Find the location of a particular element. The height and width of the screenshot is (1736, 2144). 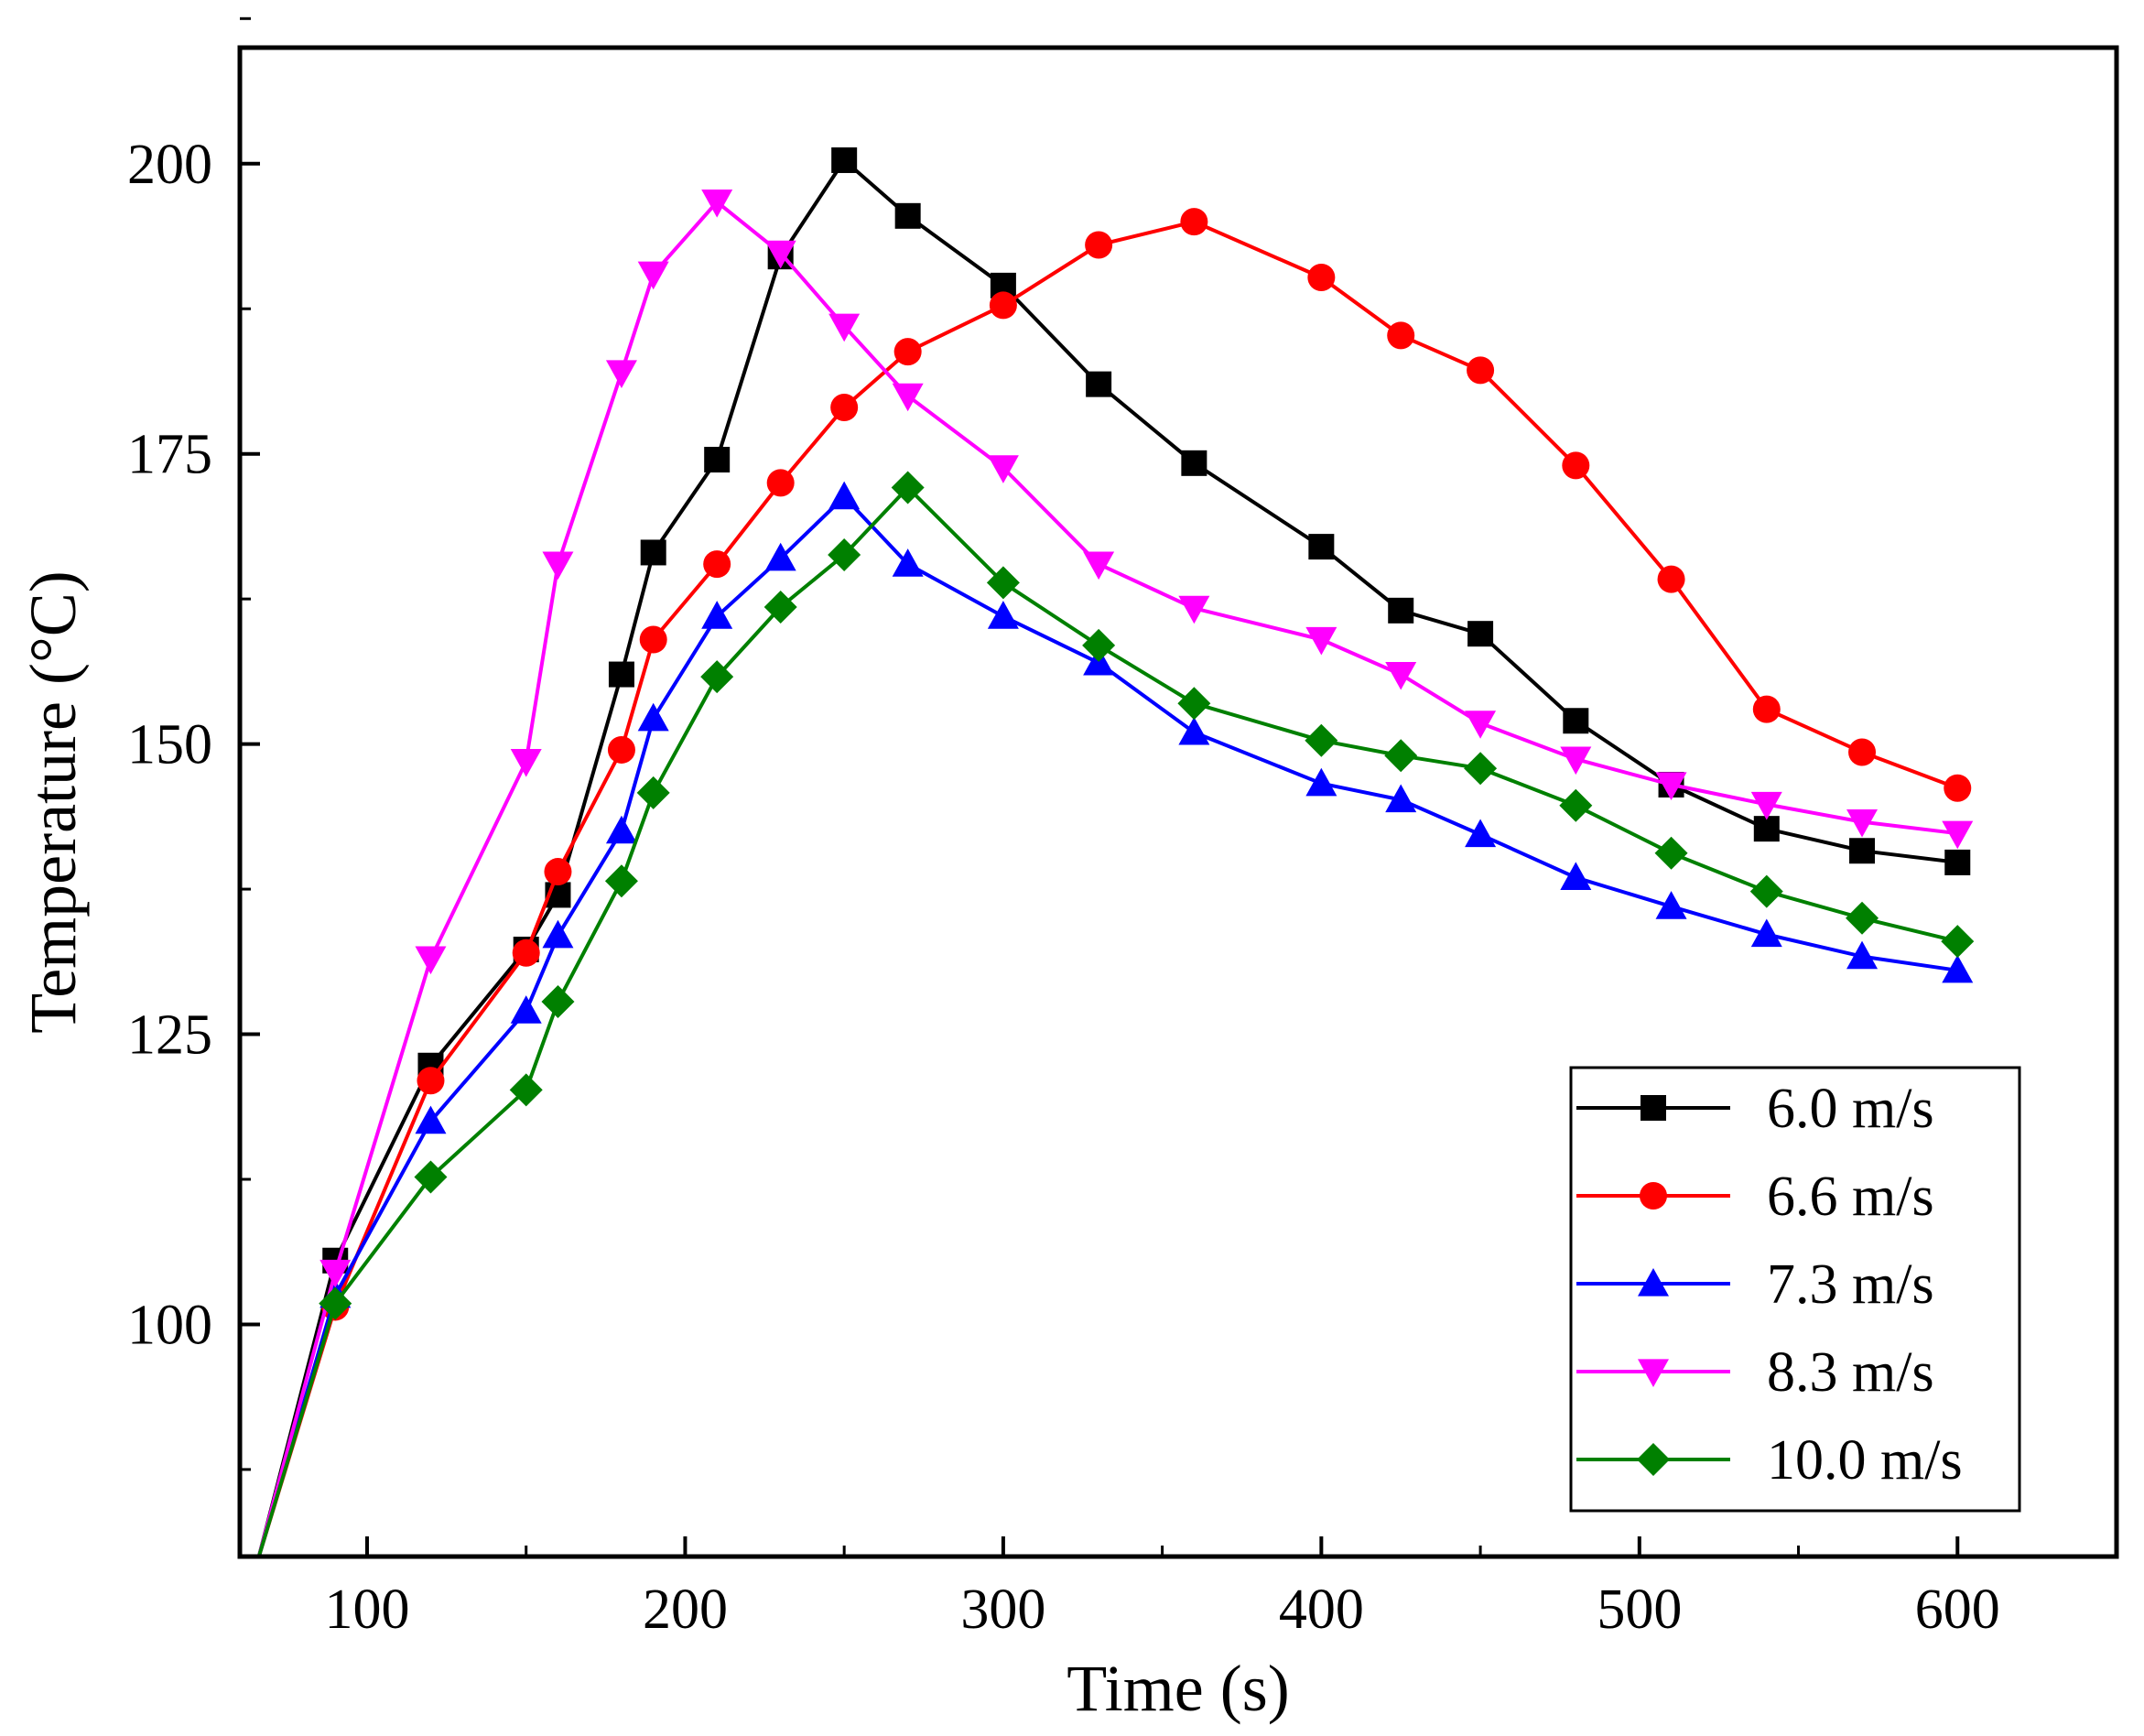

y-tick-label: 175 is located at coordinates (169, 455).